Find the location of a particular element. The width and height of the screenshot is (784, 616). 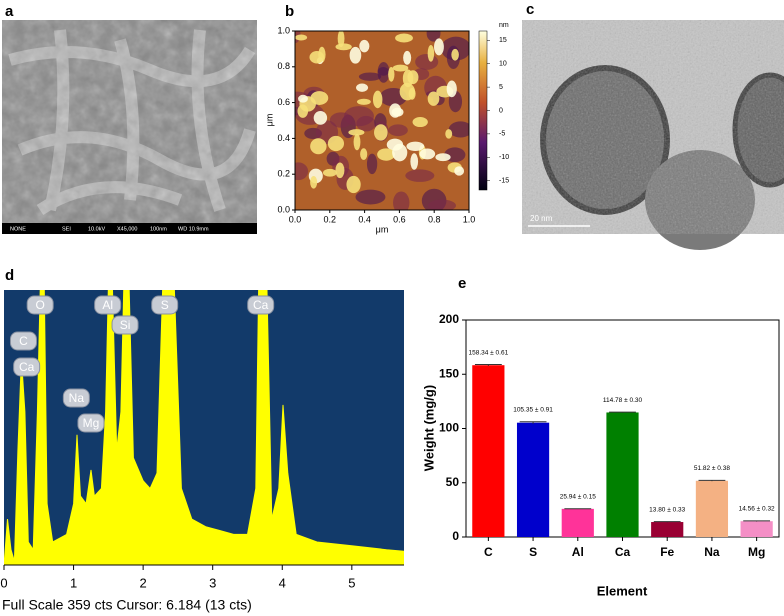

panel-label: a is located at coordinates (9, 11).